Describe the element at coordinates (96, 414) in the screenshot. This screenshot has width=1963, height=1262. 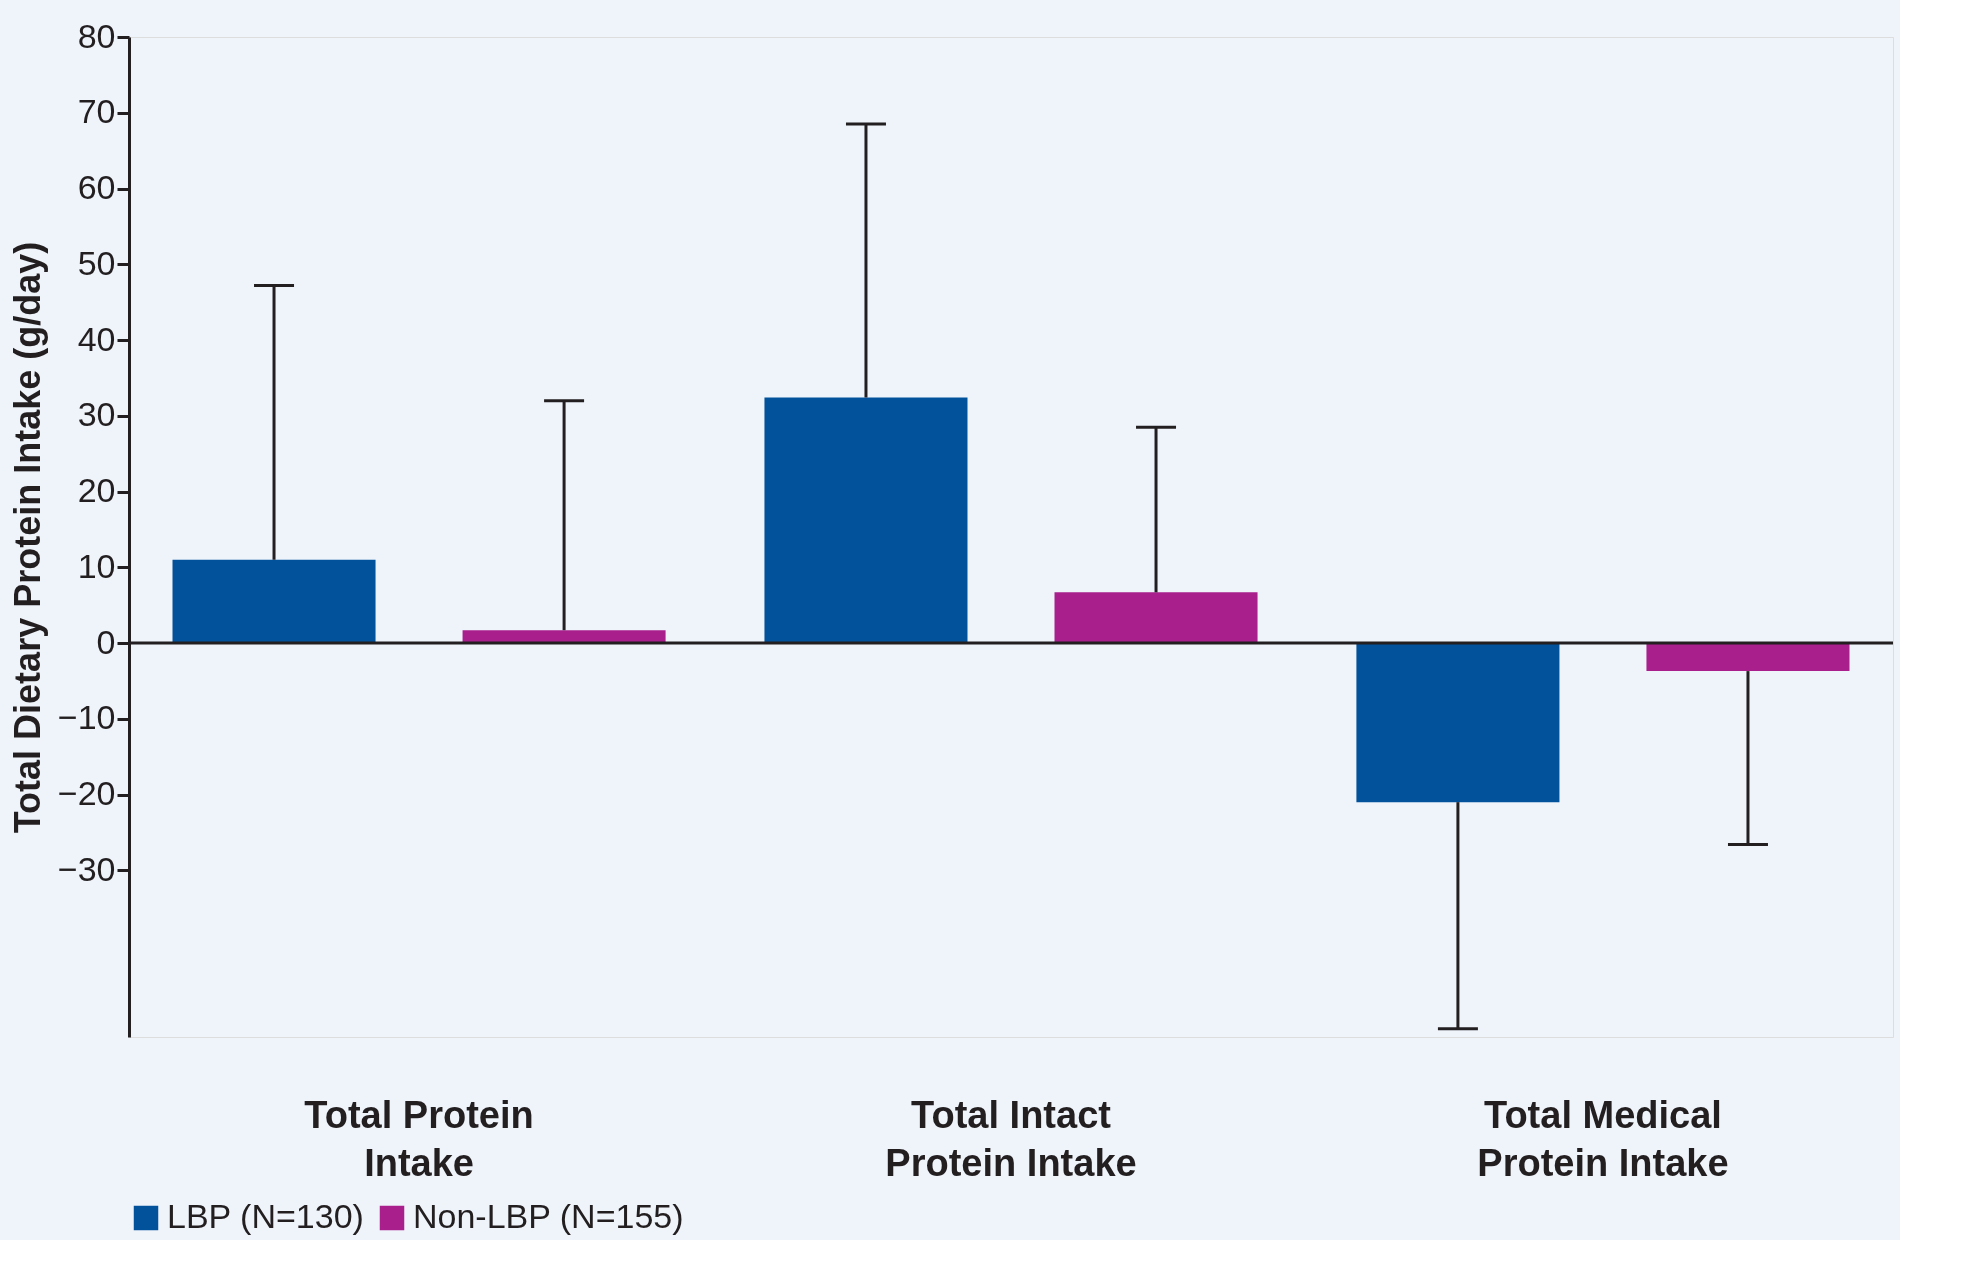
I see `y-tick-label: 30` at that location.